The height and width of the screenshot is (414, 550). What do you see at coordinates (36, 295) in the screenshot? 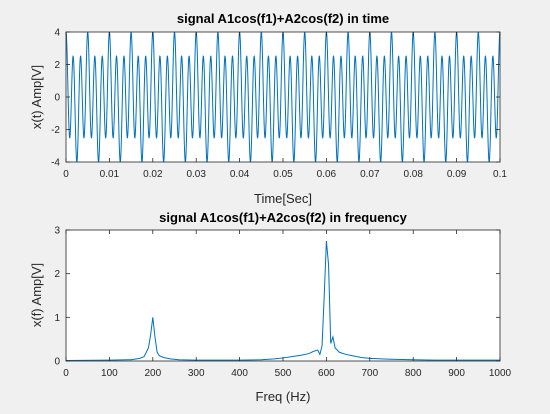
I see `frequency-y-axis-label: x(f) Amp[V]` at bounding box center [36, 295].